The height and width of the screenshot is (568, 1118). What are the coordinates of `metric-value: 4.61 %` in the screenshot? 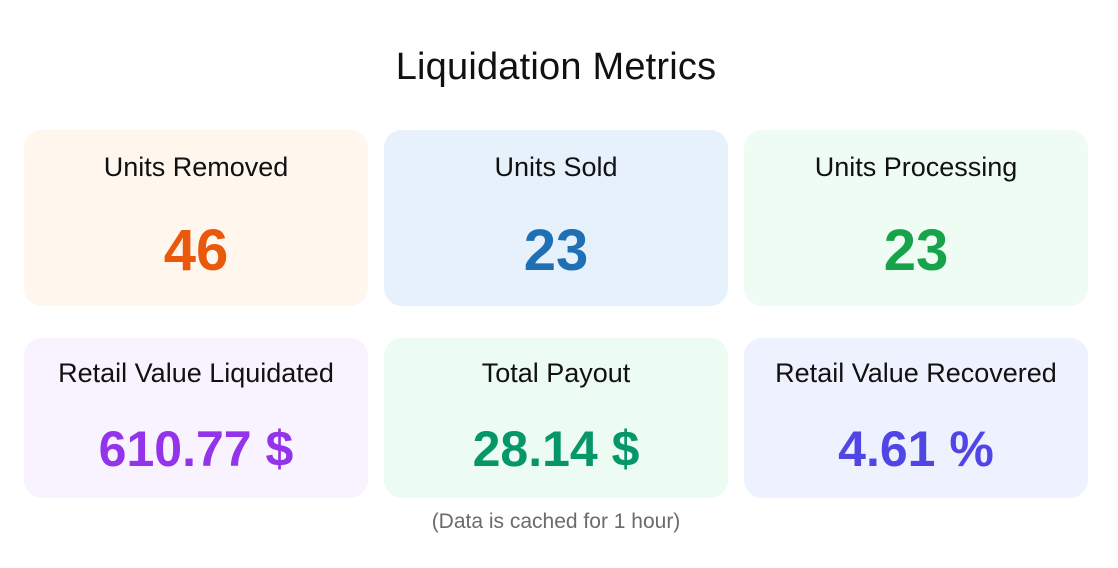 It's located at (916, 449).